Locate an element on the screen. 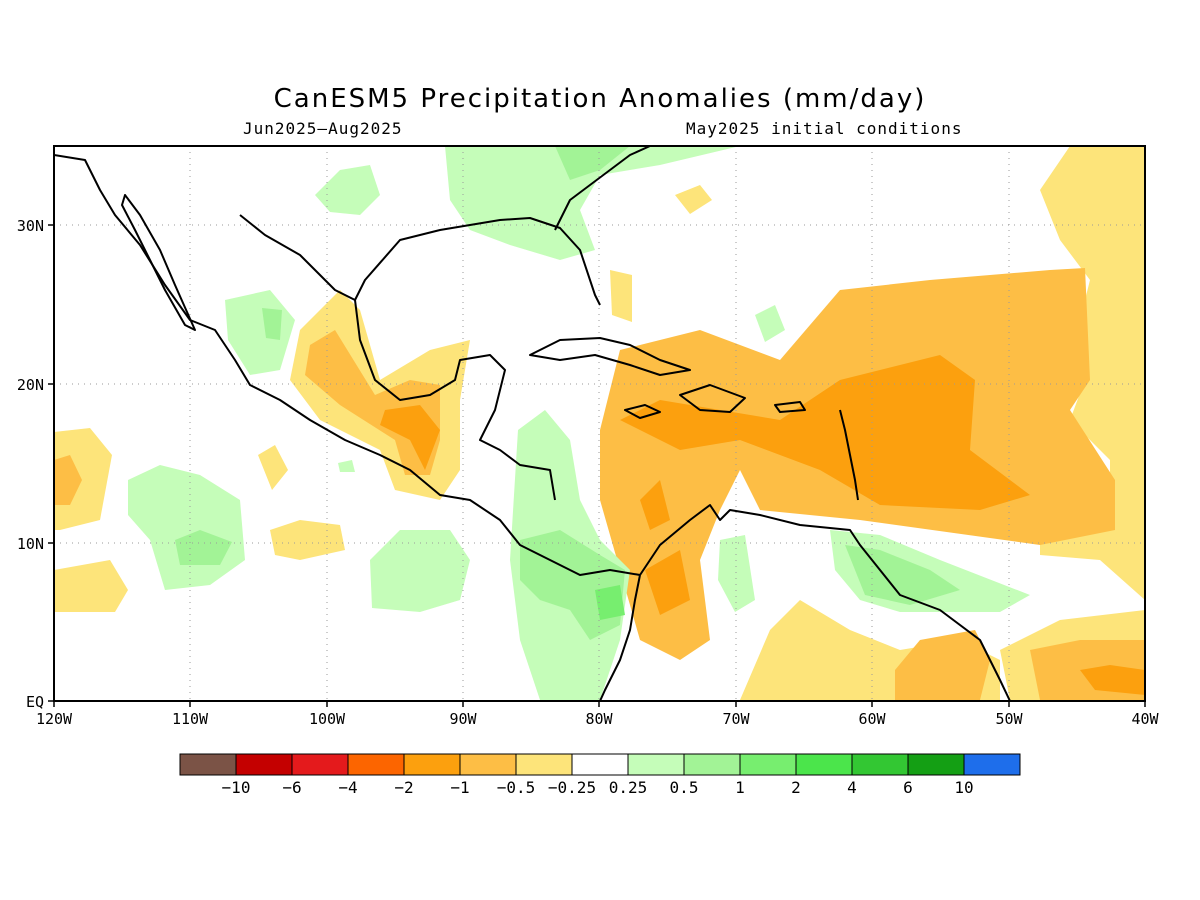 The image size is (1200, 900). south-america-north-coast is located at coordinates (825, 602).